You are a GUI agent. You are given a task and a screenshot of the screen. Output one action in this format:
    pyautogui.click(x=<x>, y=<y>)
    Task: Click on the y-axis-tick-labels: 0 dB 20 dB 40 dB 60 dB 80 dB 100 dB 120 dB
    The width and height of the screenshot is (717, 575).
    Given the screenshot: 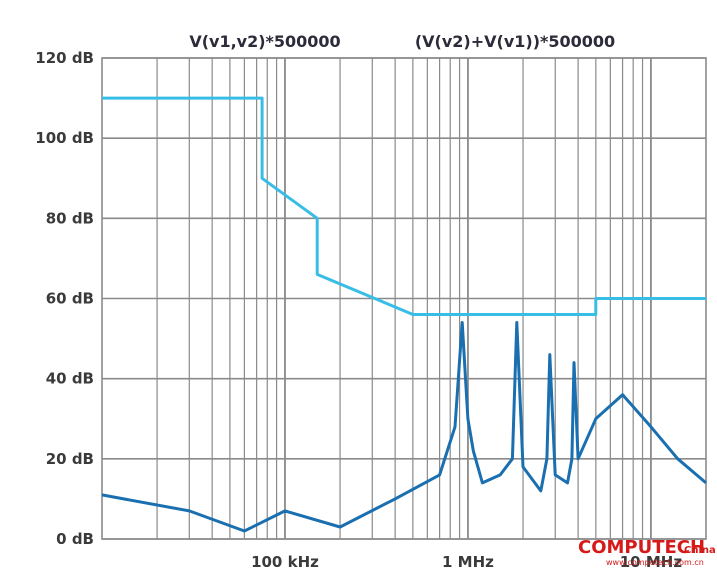 What is the action you would take?
    pyautogui.click(x=64, y=298)
    